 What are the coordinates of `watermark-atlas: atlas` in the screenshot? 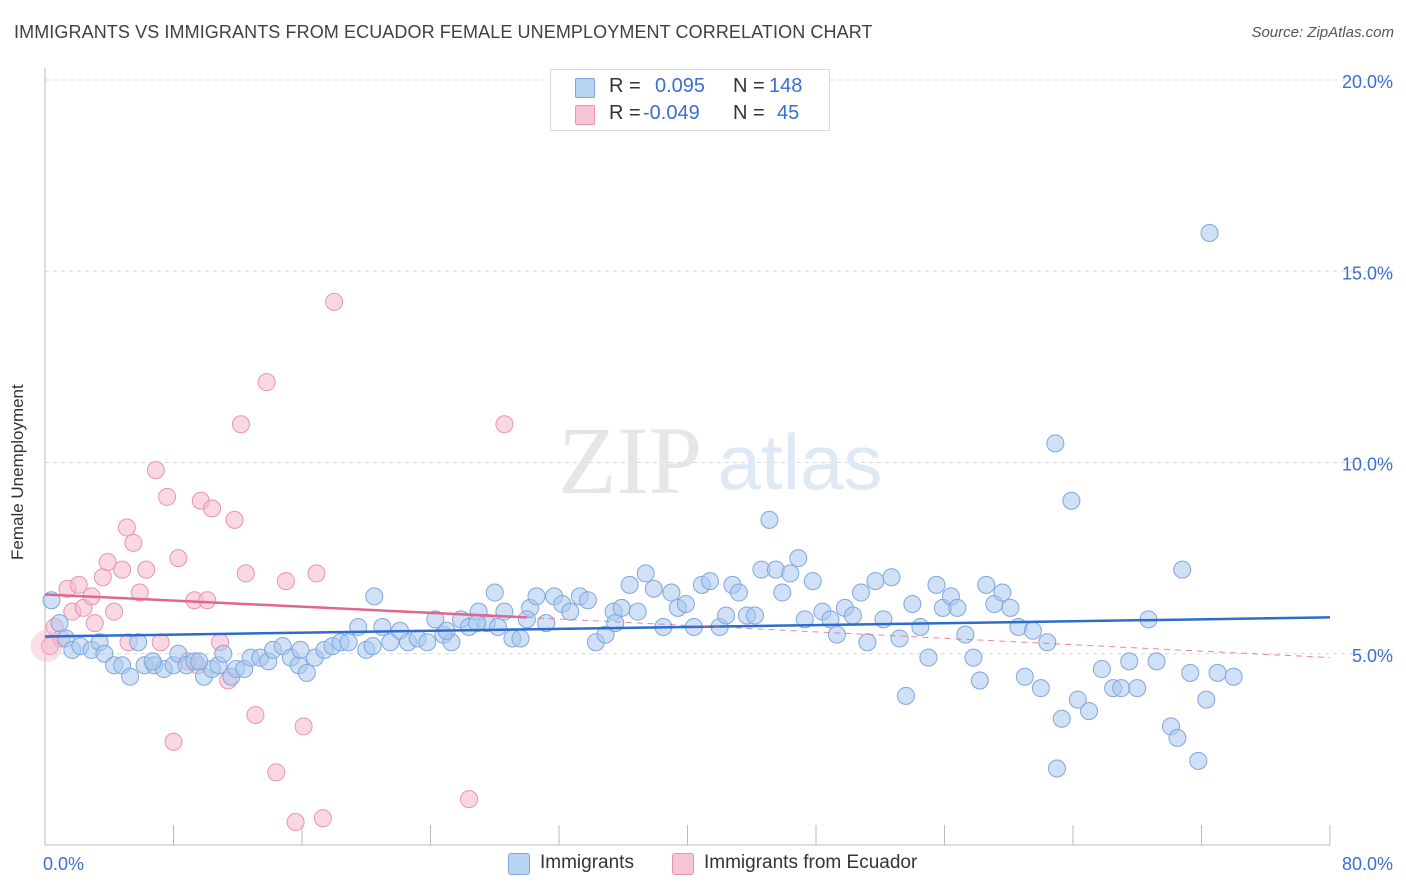 It's located at (800, 462).